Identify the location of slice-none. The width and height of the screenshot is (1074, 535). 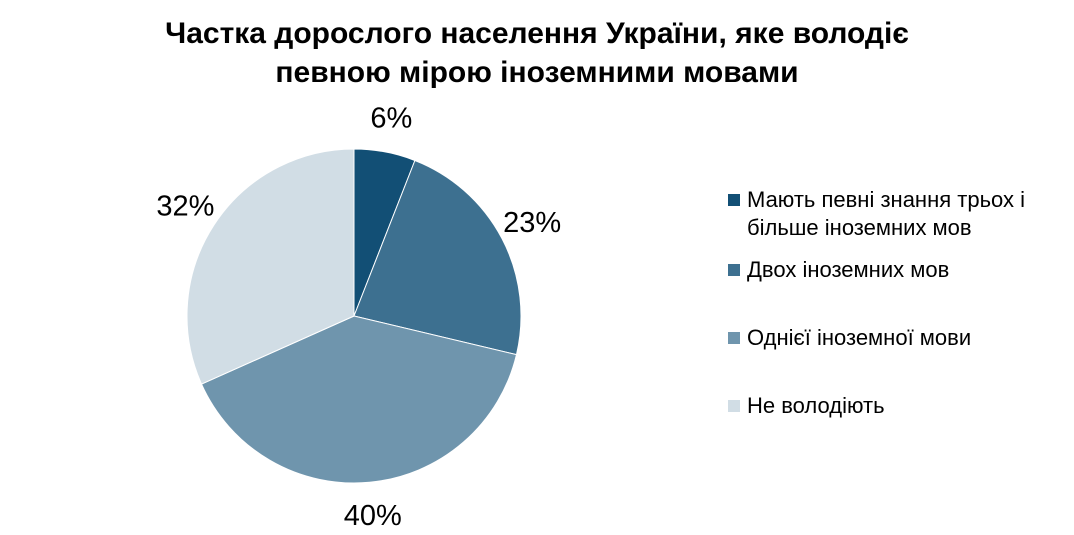
(270, 266).